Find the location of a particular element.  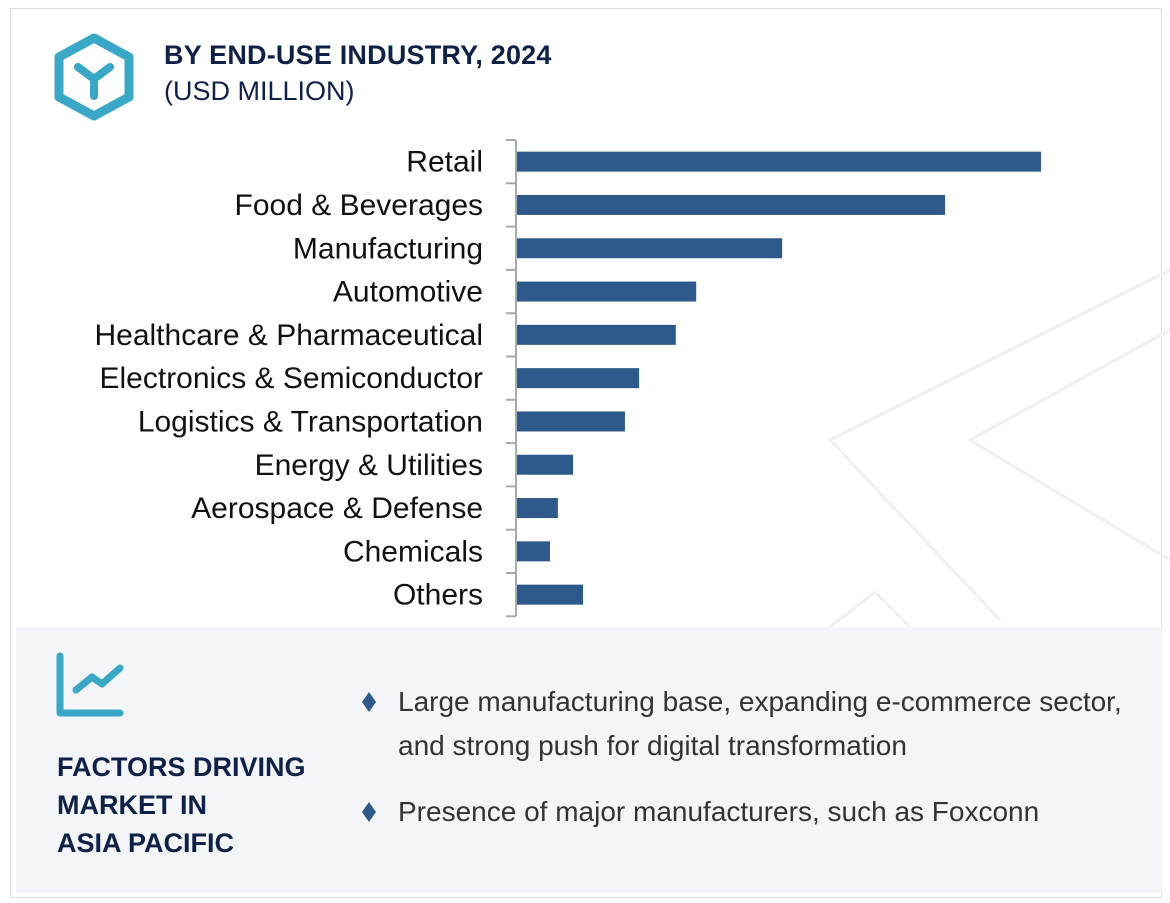

factors-title-line: ASIA PACIFIC is located at coordinates (146, 843).